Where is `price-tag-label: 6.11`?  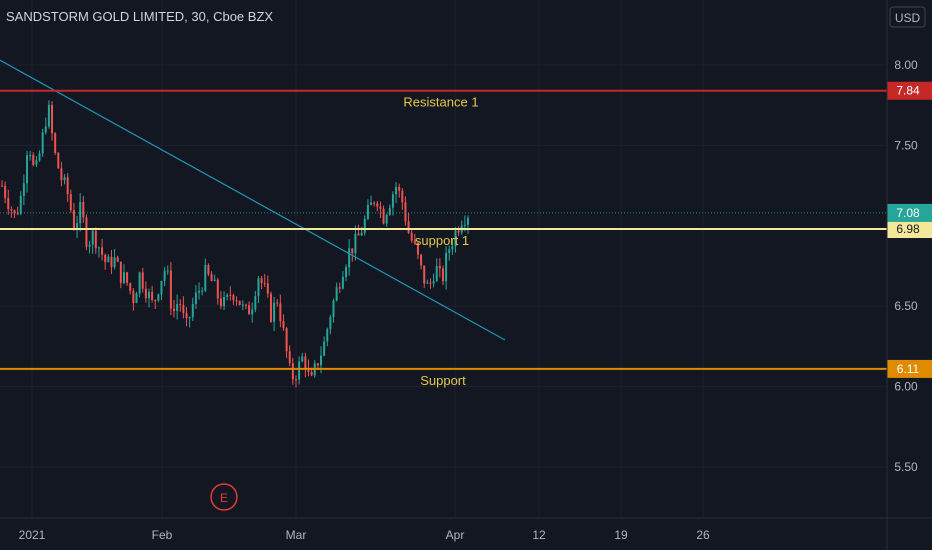 price-tag-label: 6.11 is located at coordinates (908, 369).